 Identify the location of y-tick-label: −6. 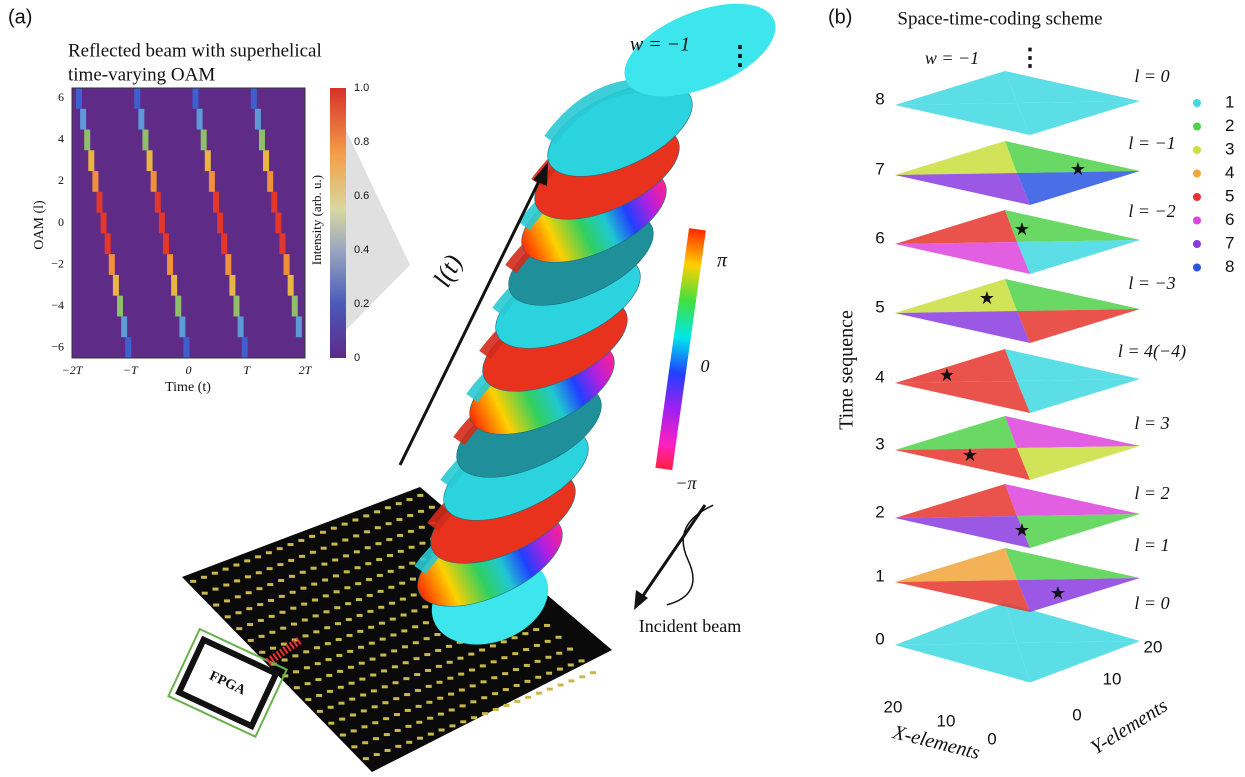
(57, 346).